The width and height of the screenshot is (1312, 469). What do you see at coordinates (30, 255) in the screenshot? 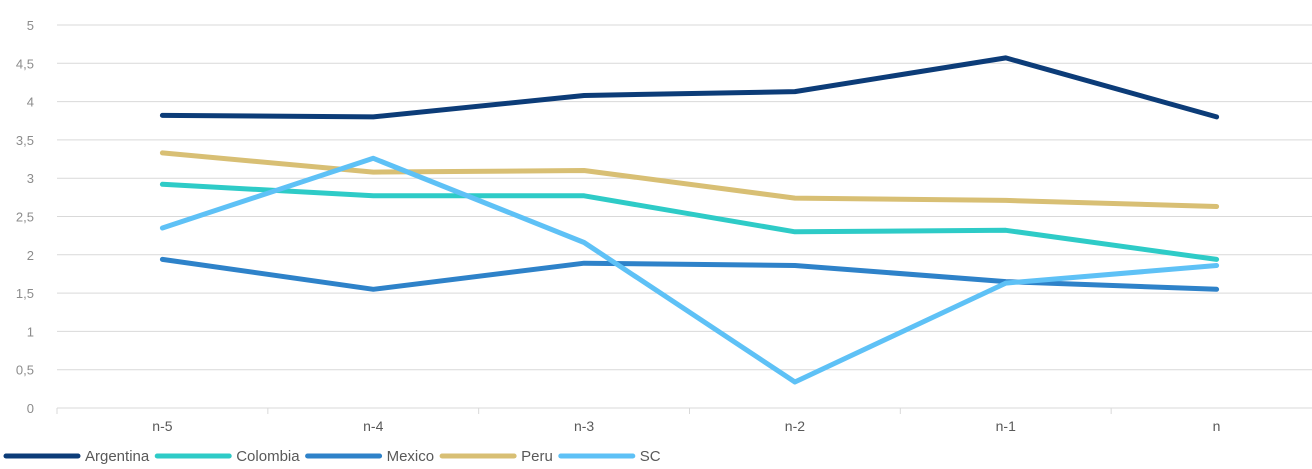
I see `y-tick-label: 2` at bounding box center [30, 255].